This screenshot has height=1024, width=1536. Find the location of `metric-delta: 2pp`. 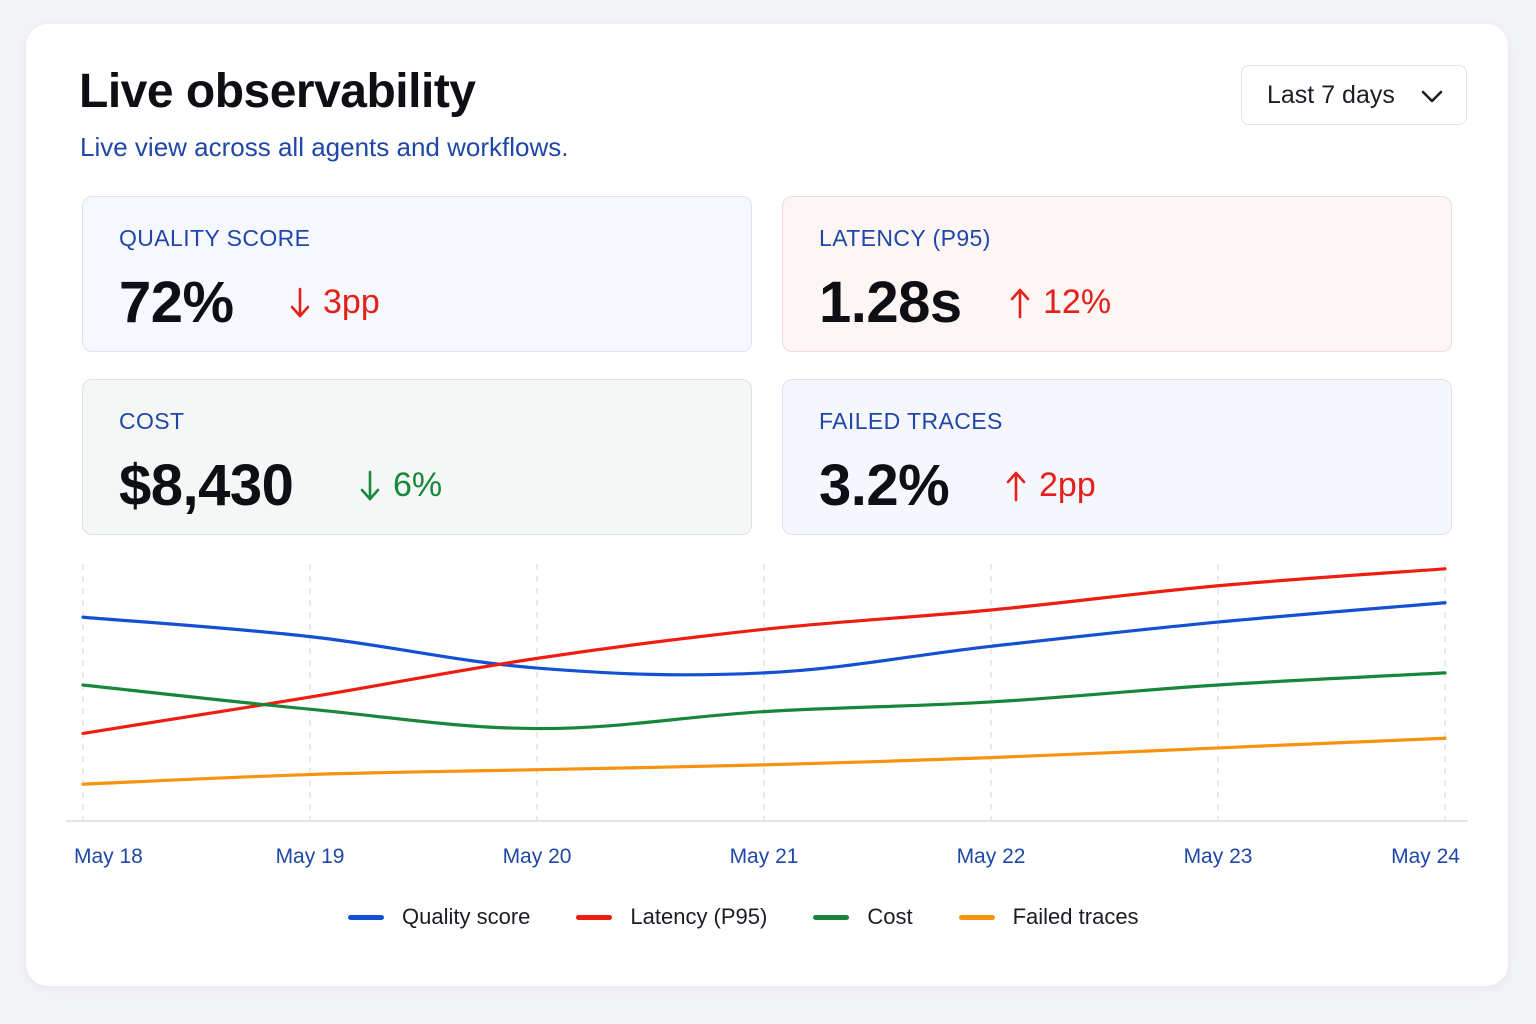

metric-delta: 2pp is located at coordinates (1050, 485).